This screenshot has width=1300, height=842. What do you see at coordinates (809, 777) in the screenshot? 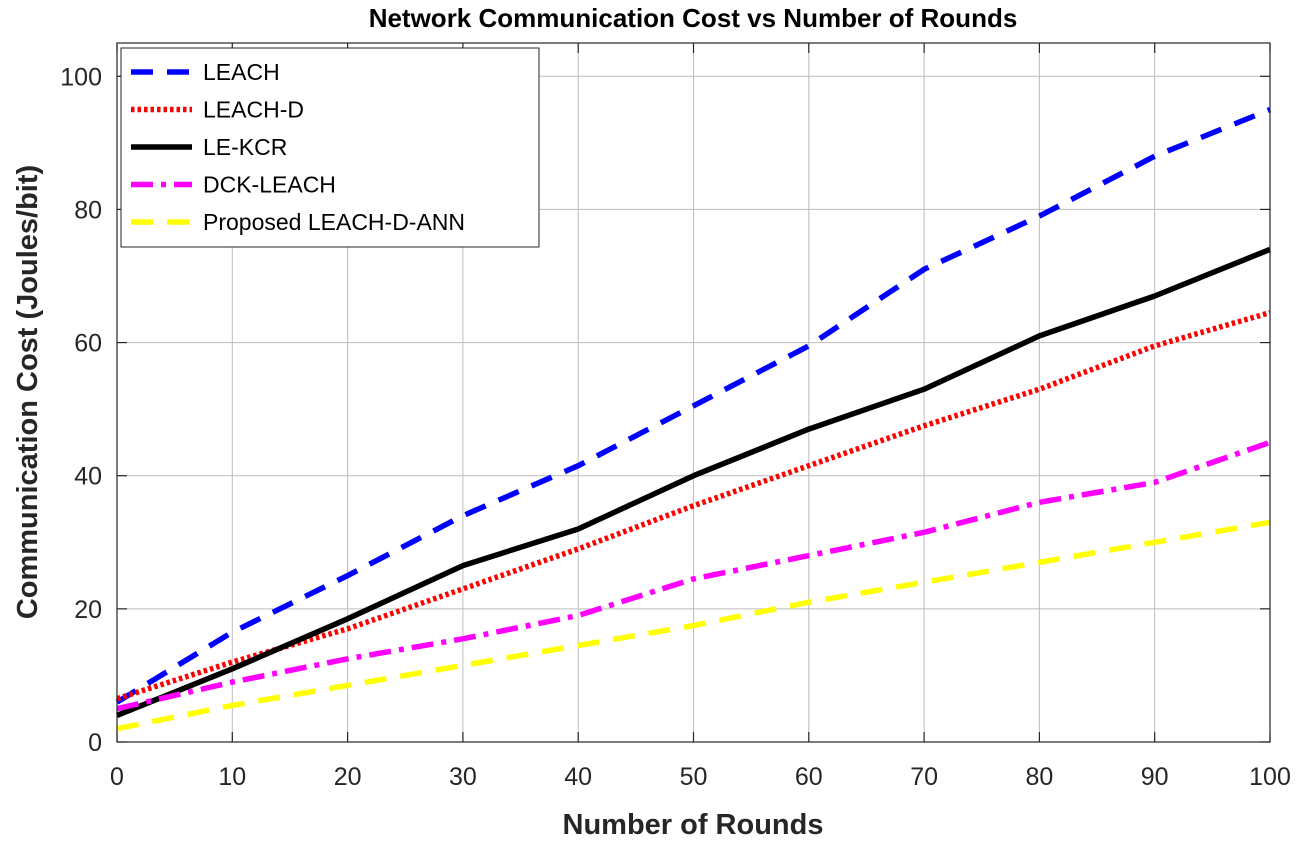
I see `x-tick-label: 60` at bounding box center [809, 777].